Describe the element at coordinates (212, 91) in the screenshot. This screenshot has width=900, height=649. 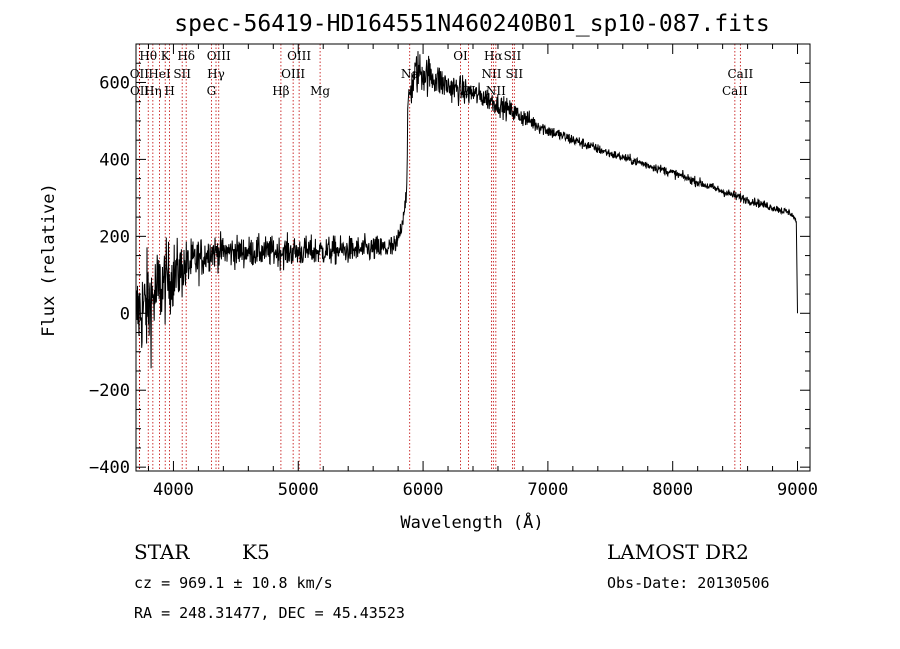
I see `line-label-9: G` at that location.